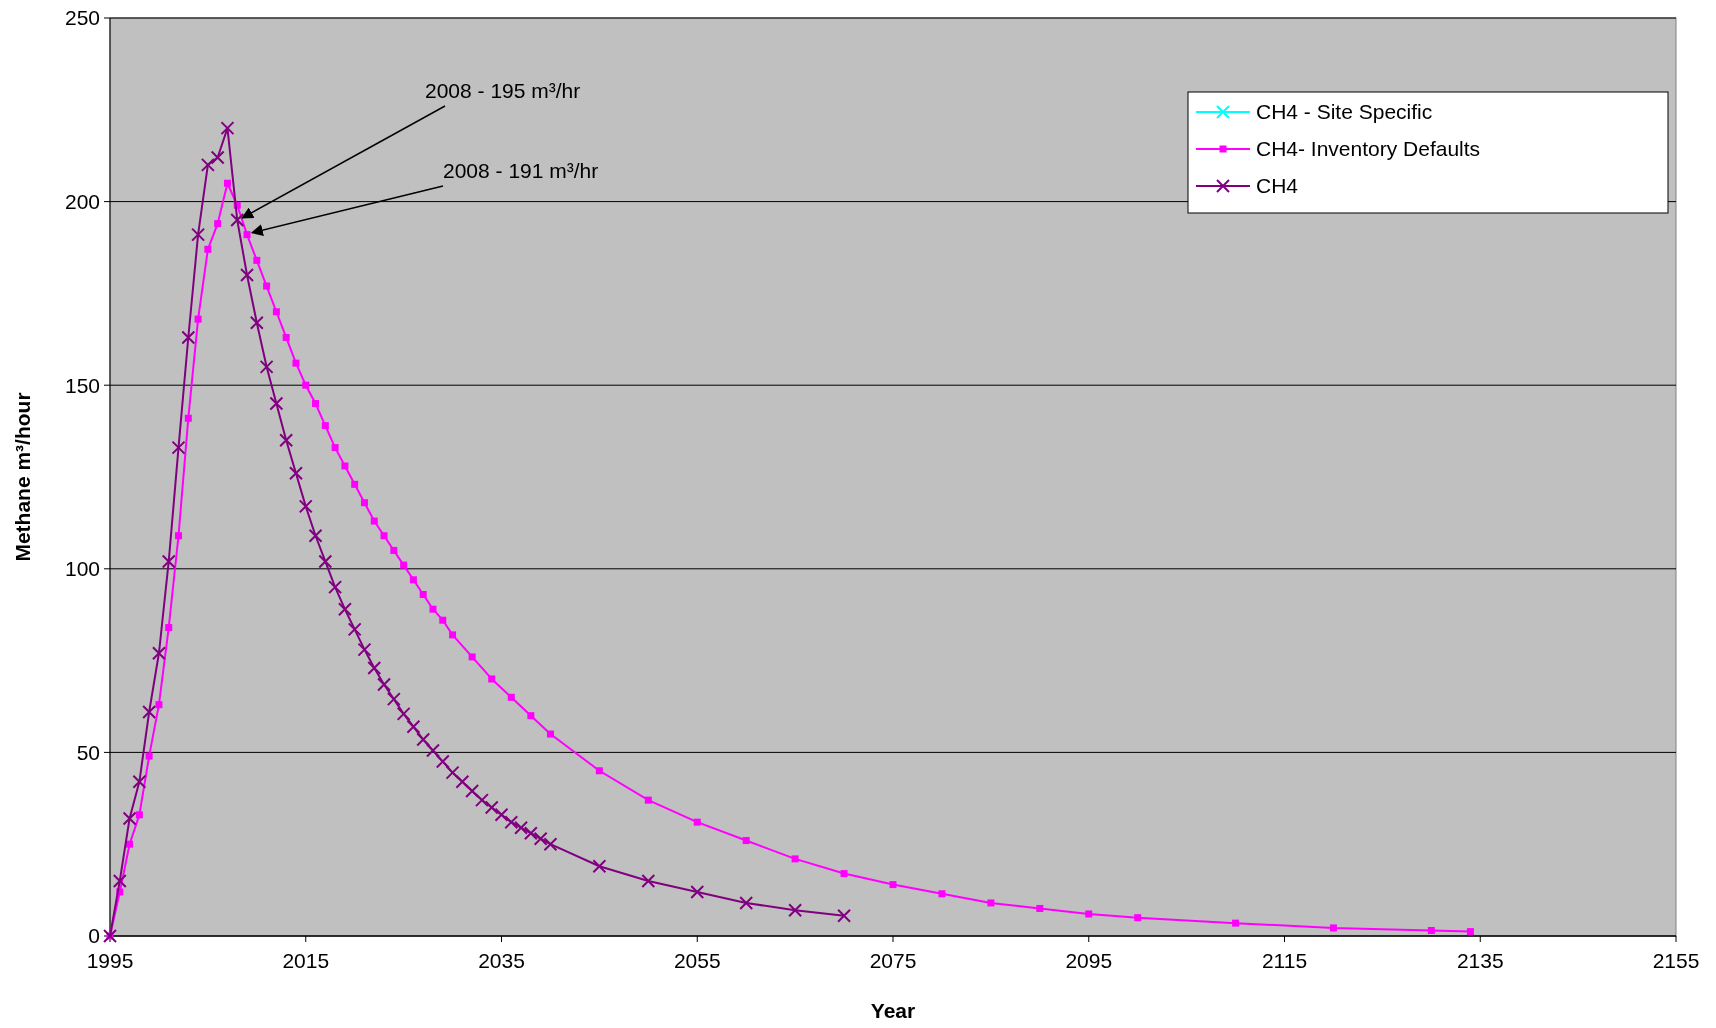 Image resolution: width=1716 pixels, height=1028 pixels. I want to click on x-tick-label: 2115, so click(1284, 960).